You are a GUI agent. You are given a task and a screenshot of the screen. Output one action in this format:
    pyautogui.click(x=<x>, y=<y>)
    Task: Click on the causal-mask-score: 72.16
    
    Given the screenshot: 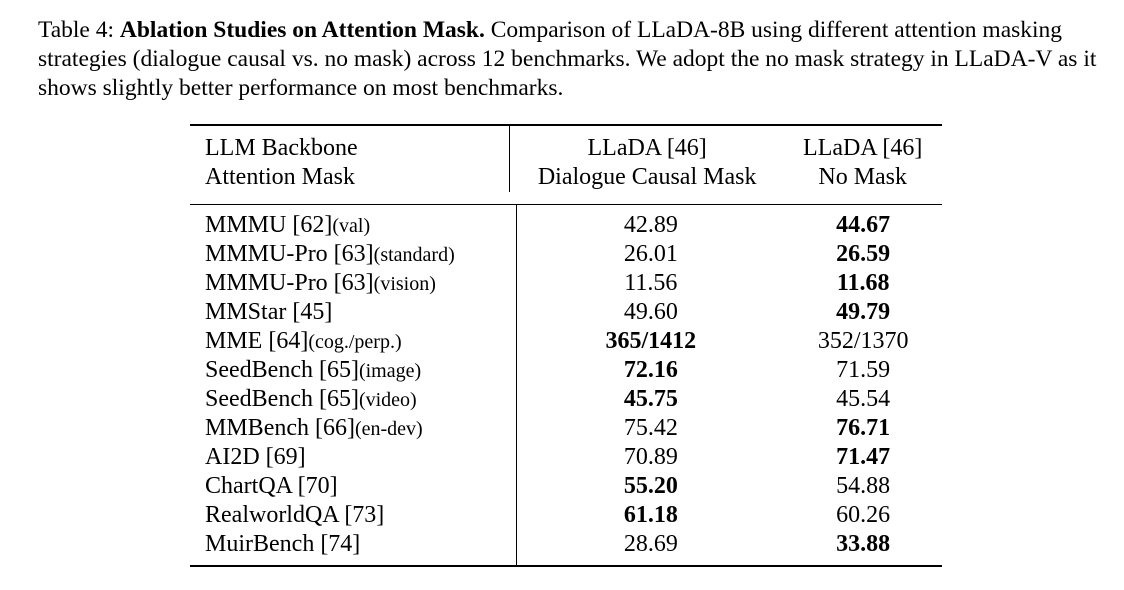 What is the action you would take?
    pyautogui.click(x=650, y=370)
    